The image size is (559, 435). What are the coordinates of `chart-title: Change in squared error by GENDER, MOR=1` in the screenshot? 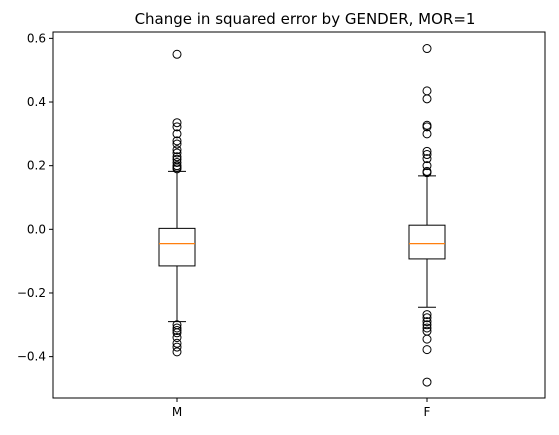 It's located at (305, 19).